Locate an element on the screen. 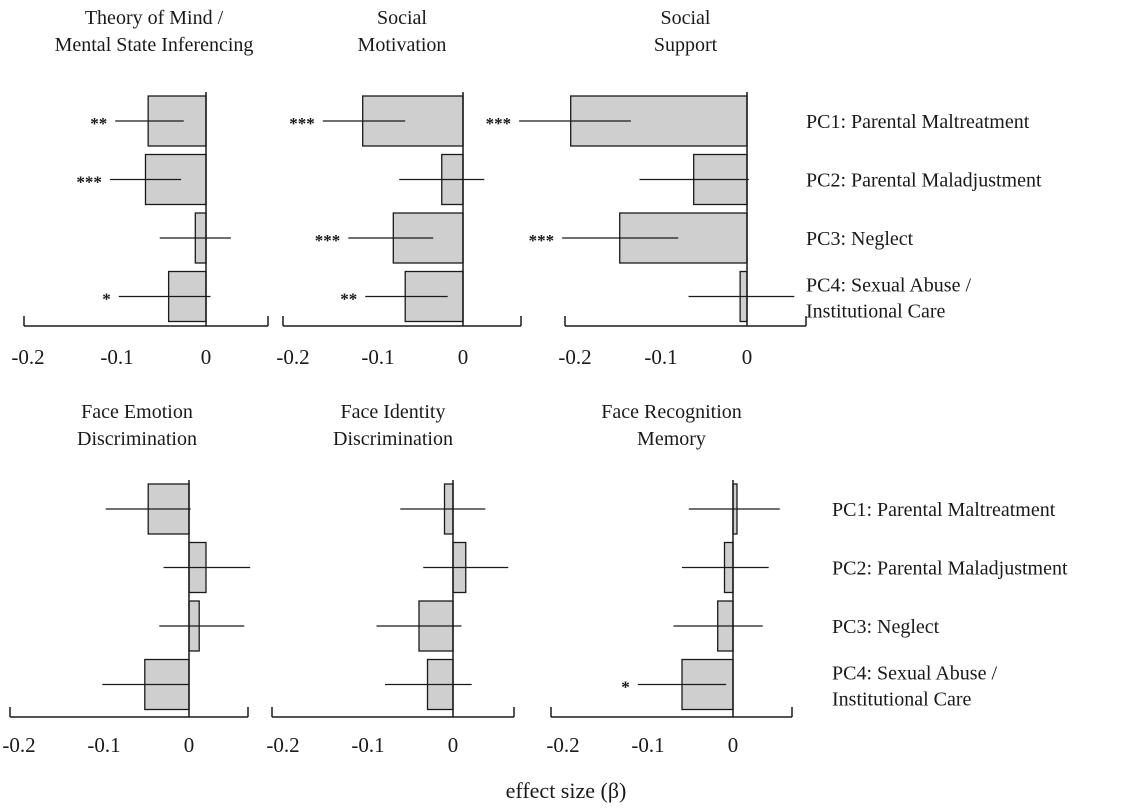  panel-title: Face Recognition is located at coordinates (671, 412).